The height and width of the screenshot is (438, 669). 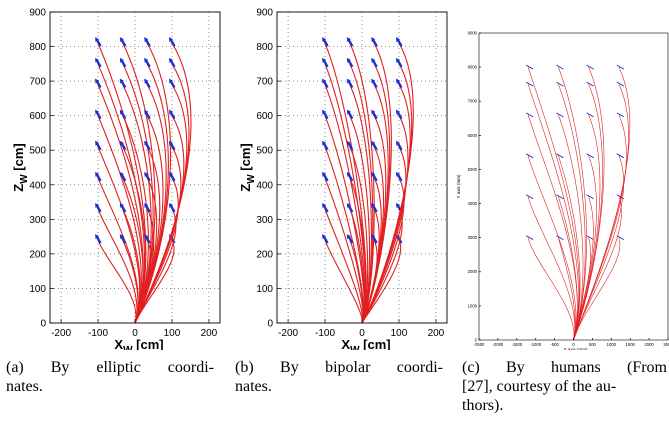 What do you see at coordinates (612, 344) in the screenshot?
I see `x-tick-label-7: 1000` at bounding box center [612, 344].